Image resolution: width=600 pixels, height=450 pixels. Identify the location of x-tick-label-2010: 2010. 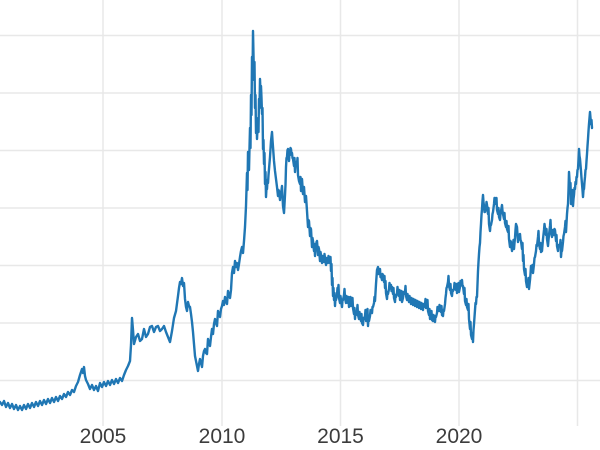
(222, 436).